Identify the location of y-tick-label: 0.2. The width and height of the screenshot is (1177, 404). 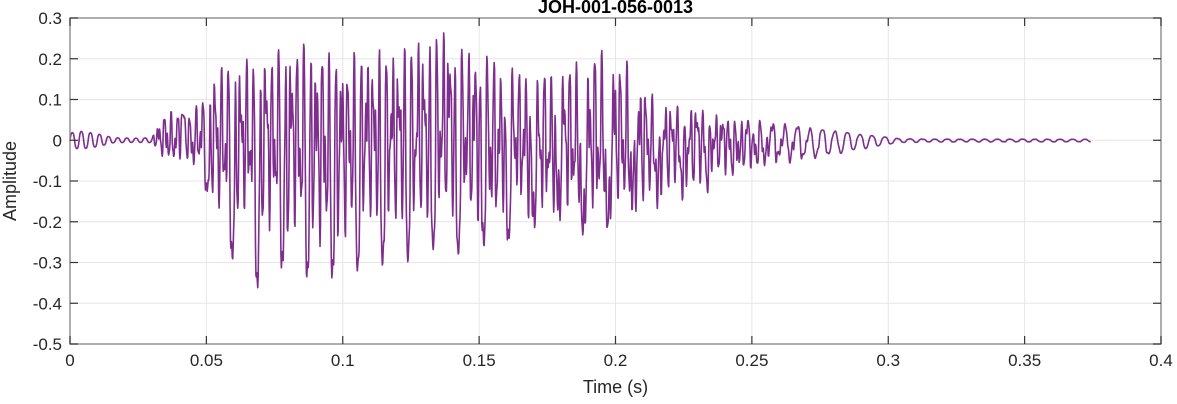
(50, 59).